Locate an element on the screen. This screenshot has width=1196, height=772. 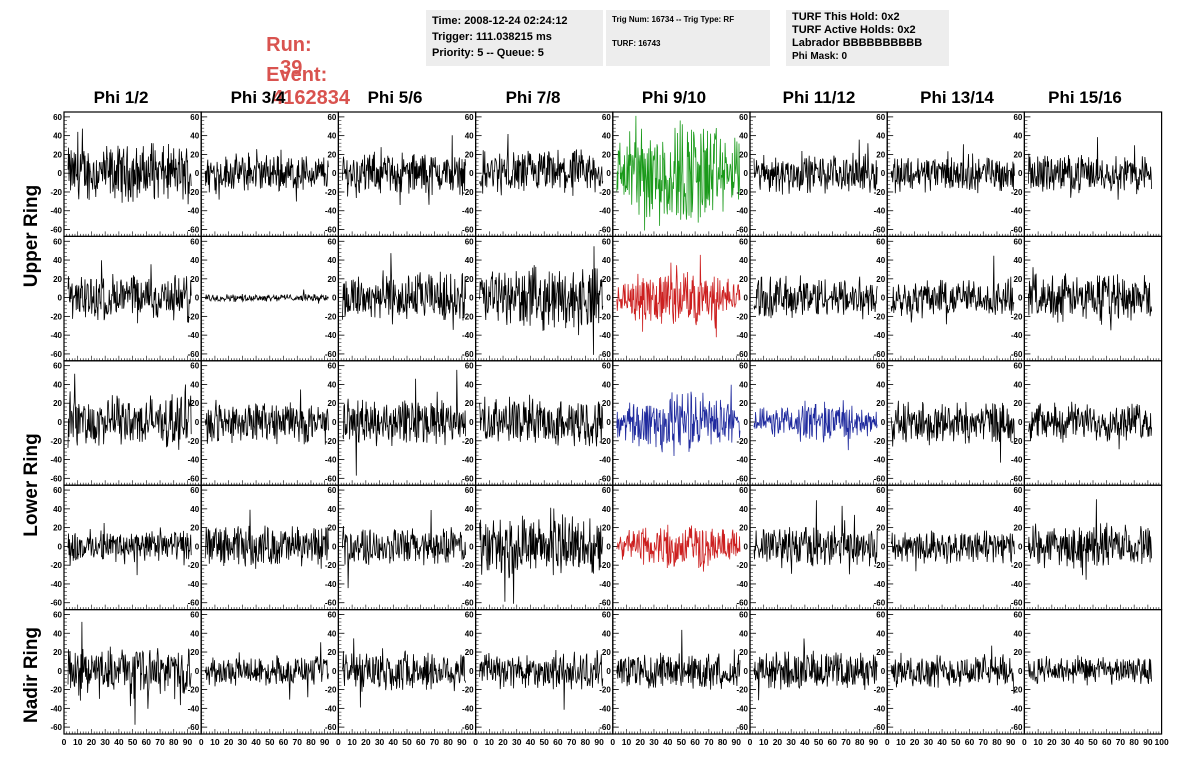
x-tick-label: 90 is located at coordinates (874, 742).